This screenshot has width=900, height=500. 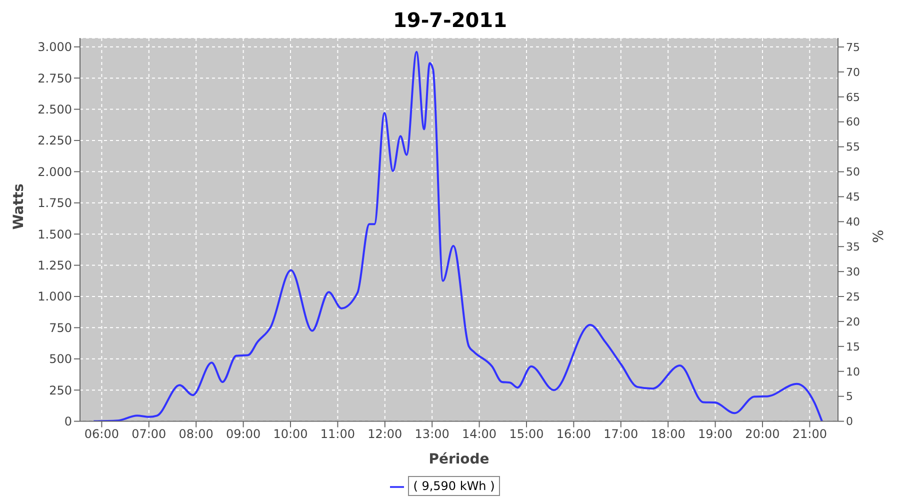 I want to click on y-axis-title: Watts, so click(x=18, y=207).